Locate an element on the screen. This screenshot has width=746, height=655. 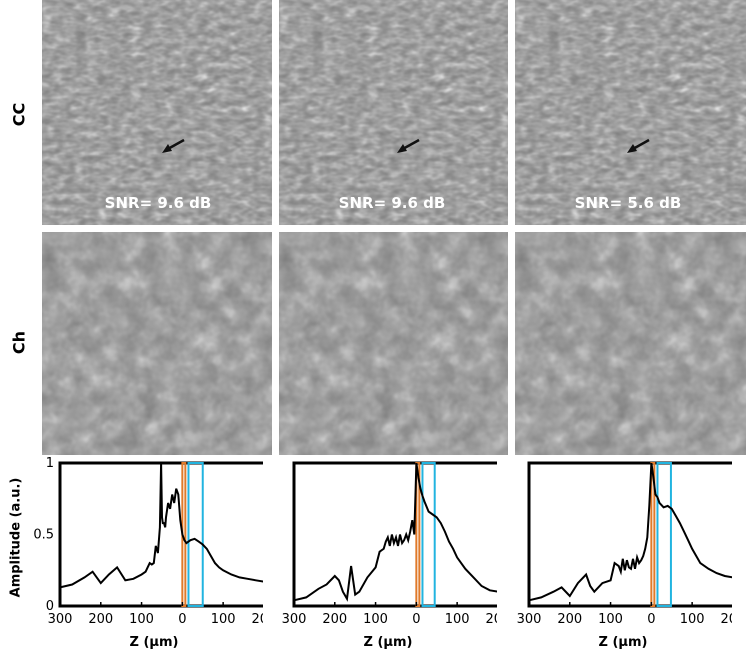
y-tick-label: 1 is located at coordinates (50, 464).